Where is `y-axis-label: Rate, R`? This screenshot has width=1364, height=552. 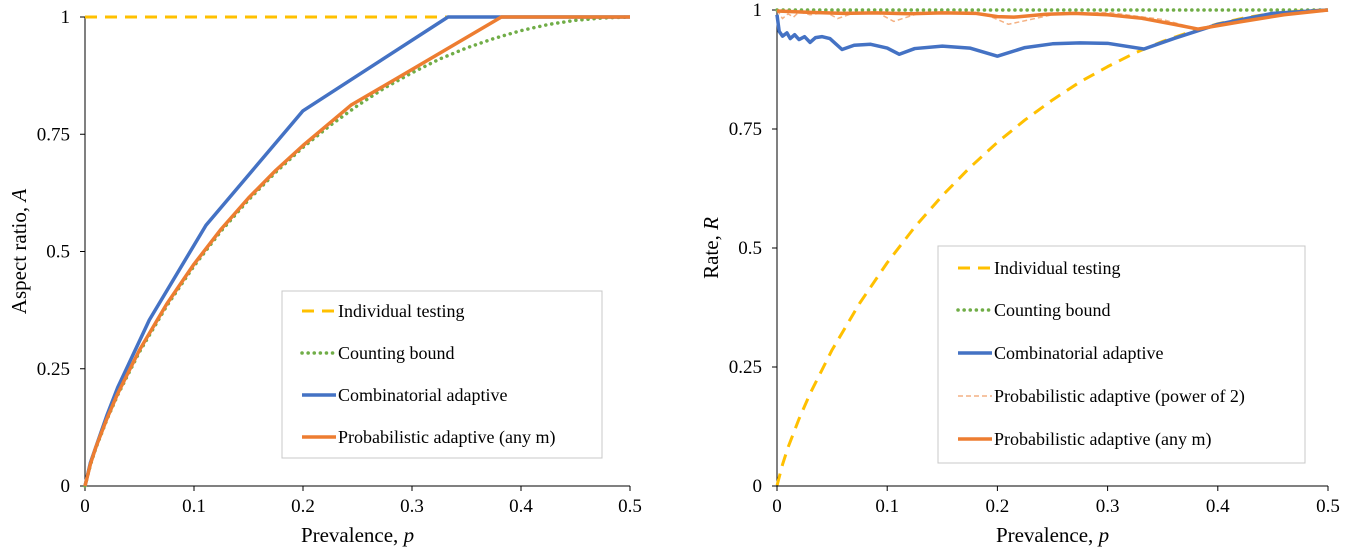 y-axis-label: Rate, R is located at coordinates (711, 248).